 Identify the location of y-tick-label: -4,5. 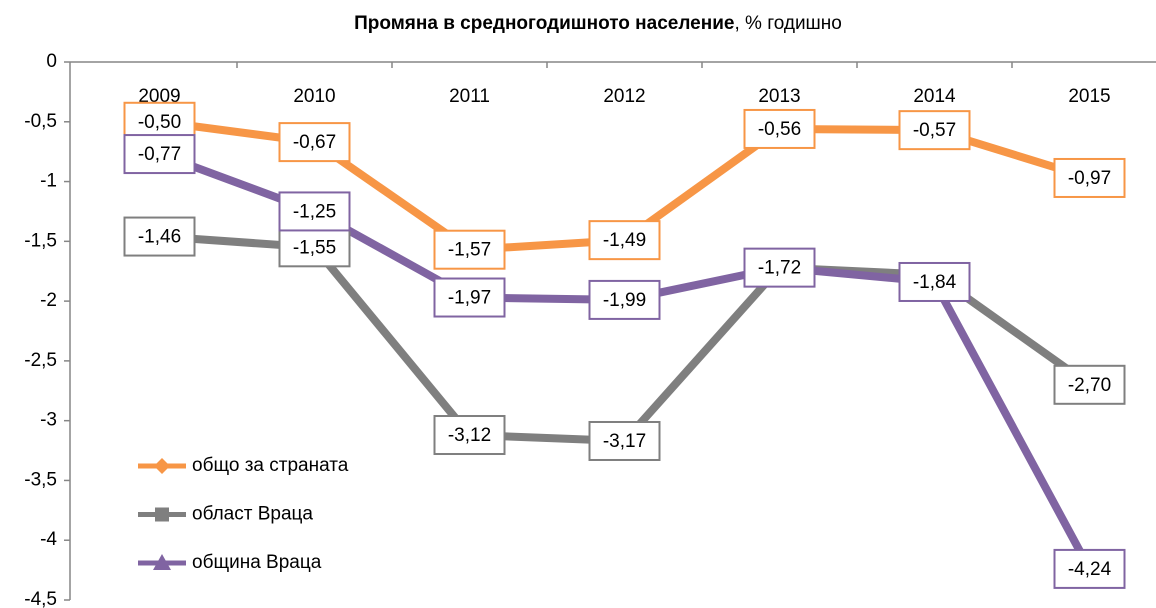
(40, 598).